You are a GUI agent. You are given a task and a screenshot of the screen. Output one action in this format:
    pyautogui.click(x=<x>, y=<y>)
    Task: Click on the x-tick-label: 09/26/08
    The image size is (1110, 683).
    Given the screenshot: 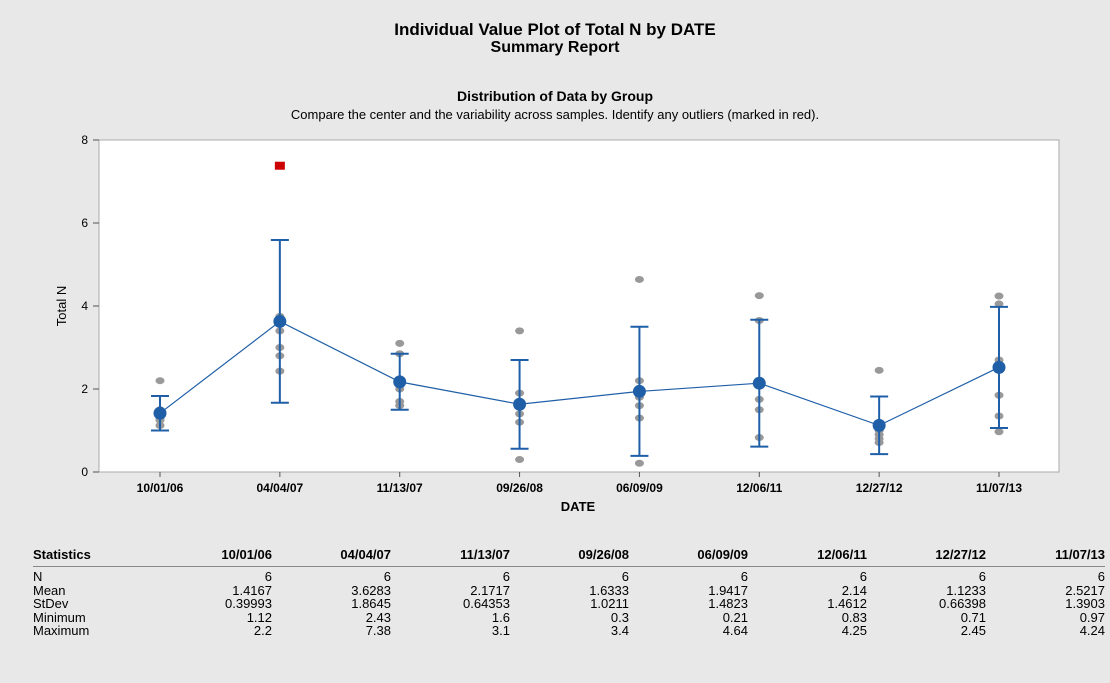 What is the action you would take?
    pyautogui.click(x=519, y=488)
    